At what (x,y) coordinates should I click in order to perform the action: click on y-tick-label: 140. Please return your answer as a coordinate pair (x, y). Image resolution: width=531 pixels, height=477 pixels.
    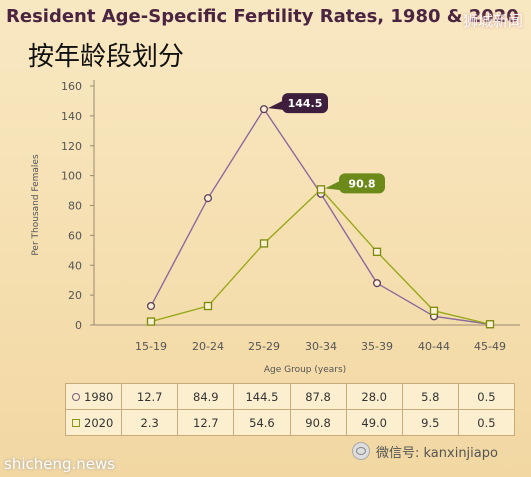
    Looking at the image, I should click on (71, 116).